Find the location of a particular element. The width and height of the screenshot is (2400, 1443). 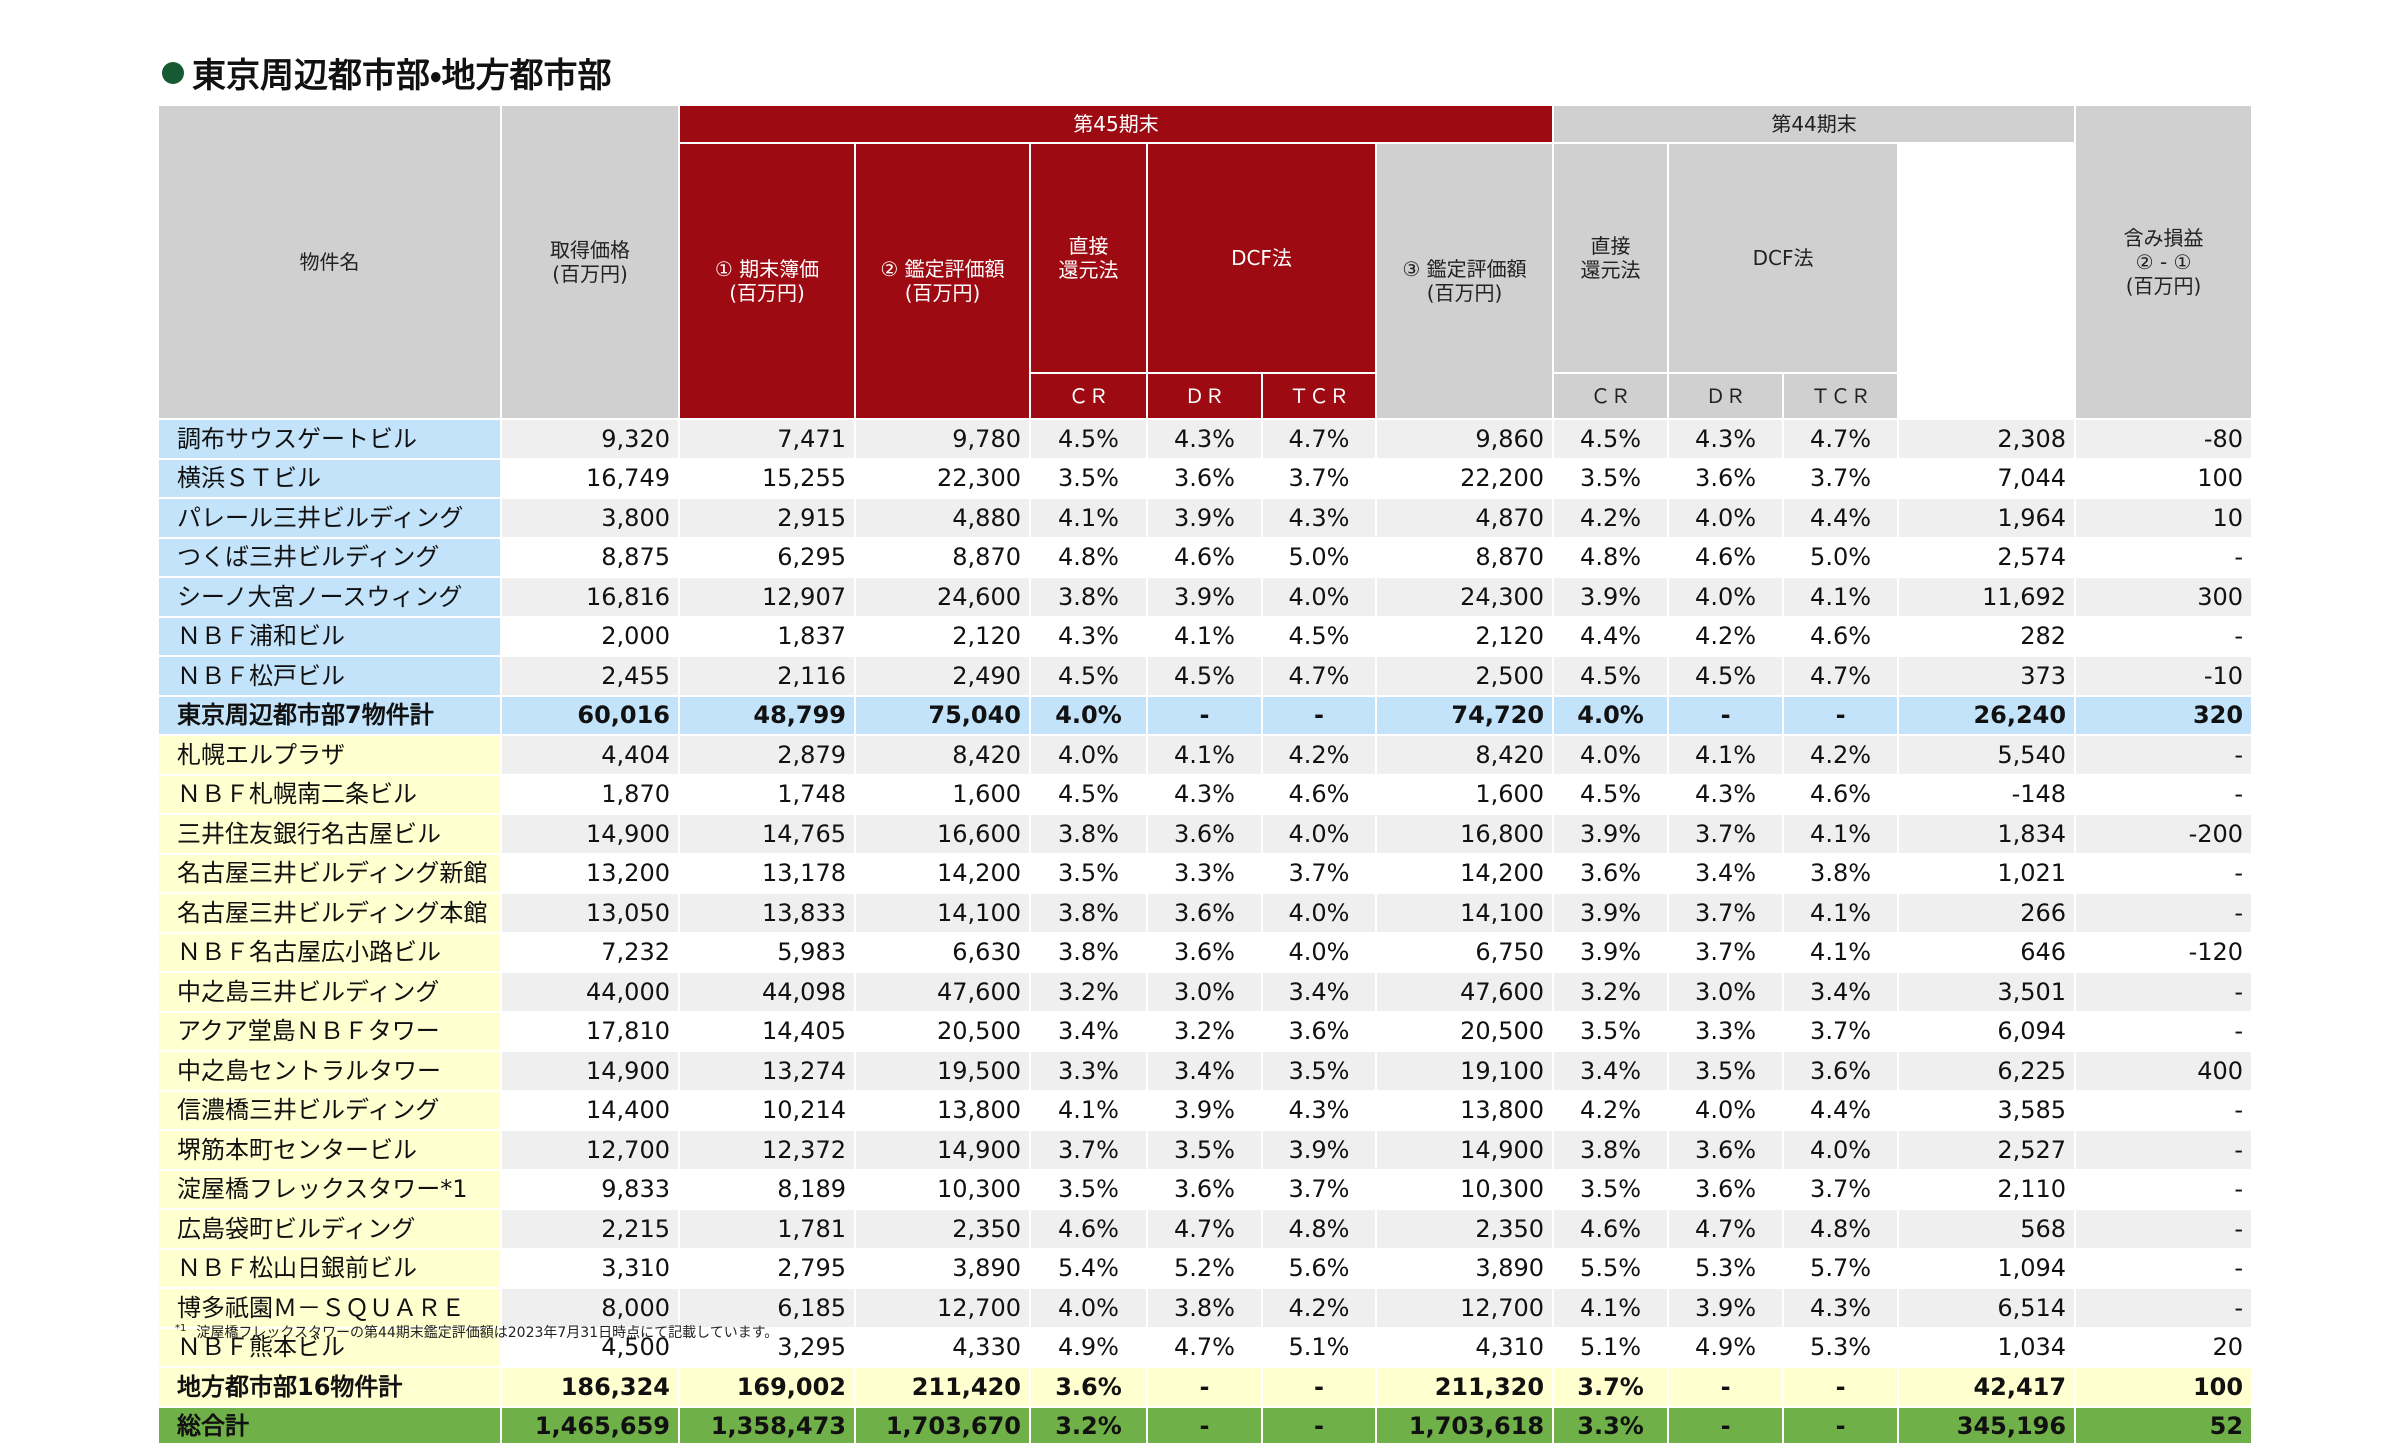

value-cell: 5,540 is located at coordinates (1987, 755).